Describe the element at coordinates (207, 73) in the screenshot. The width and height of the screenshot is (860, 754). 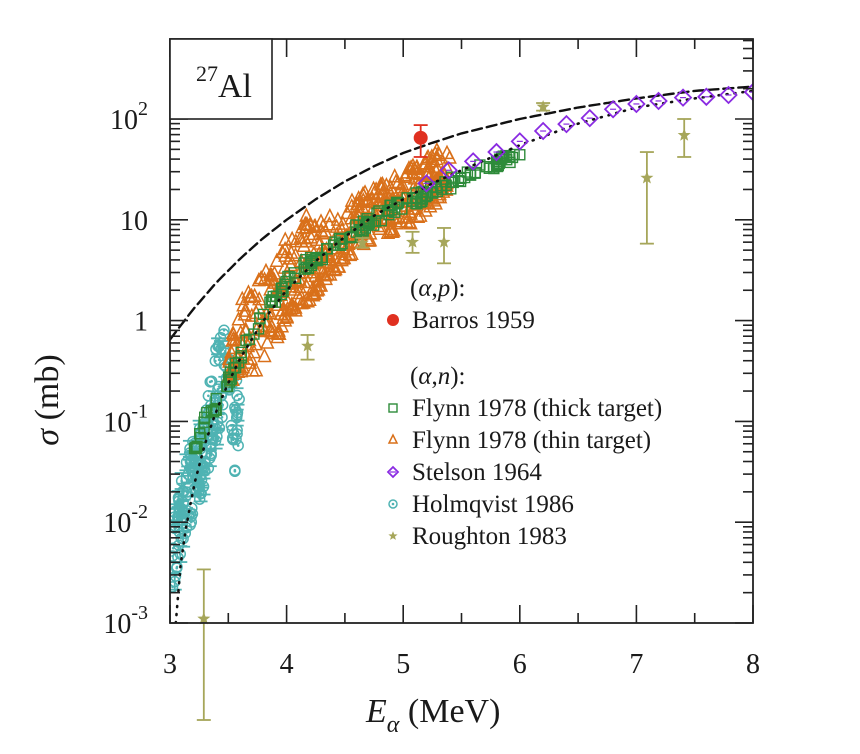
I see `isotope-mass-number: 27` at that location.